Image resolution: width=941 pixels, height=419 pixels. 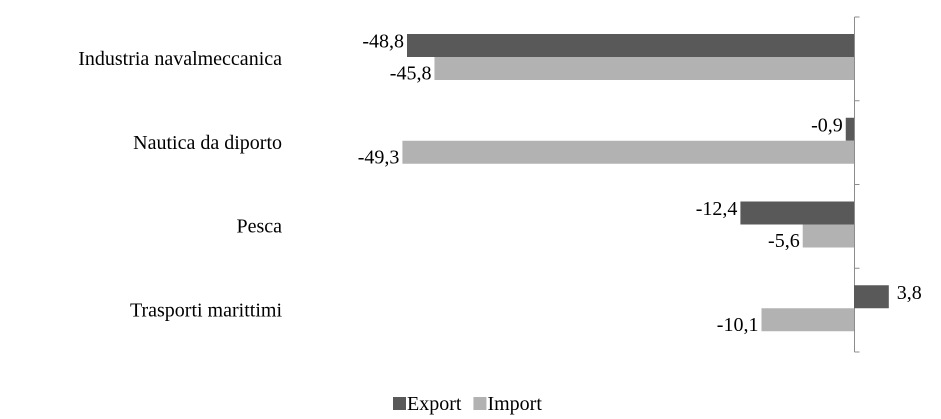 What do you see at coordinates (399, 403) in the screenshot?
I see `legend-swatch-export` at bounding box center [399, 403].